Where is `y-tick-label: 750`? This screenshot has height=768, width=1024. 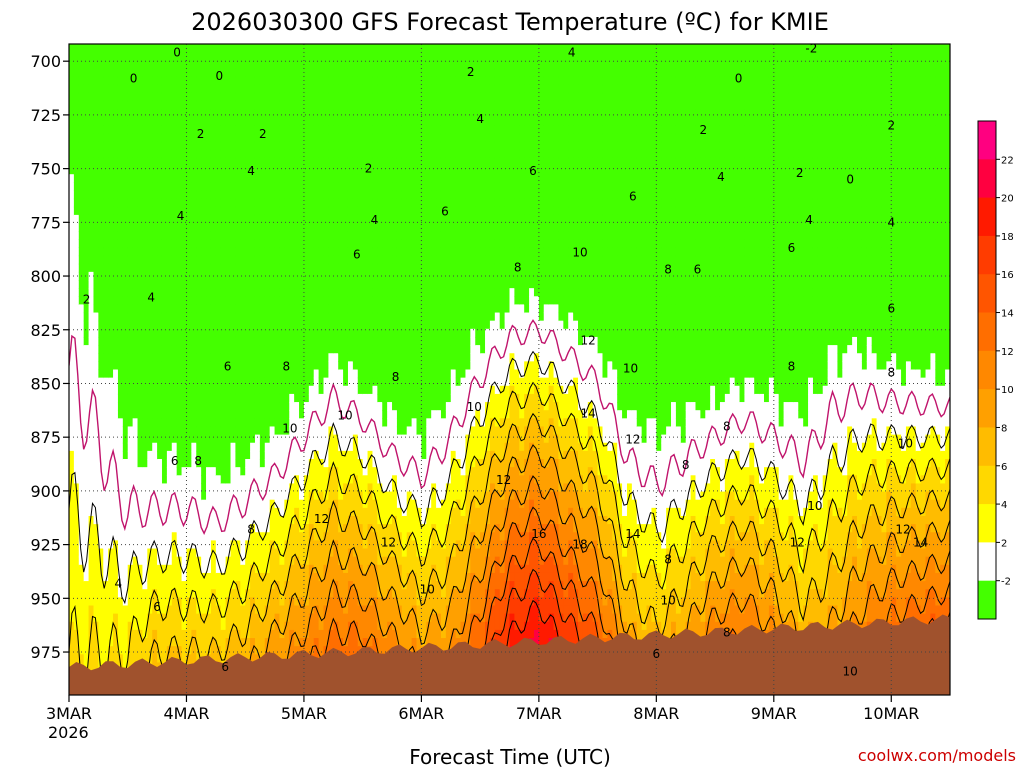
y-tick-label: 750 is located at coordinates (45, 169).